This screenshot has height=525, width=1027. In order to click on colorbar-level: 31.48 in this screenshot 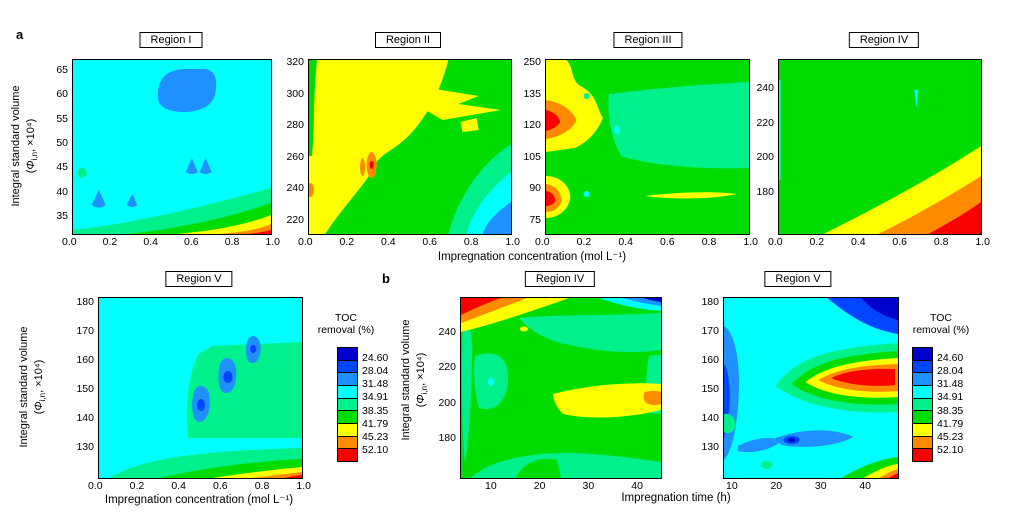, I will do `click(375, 384)`.